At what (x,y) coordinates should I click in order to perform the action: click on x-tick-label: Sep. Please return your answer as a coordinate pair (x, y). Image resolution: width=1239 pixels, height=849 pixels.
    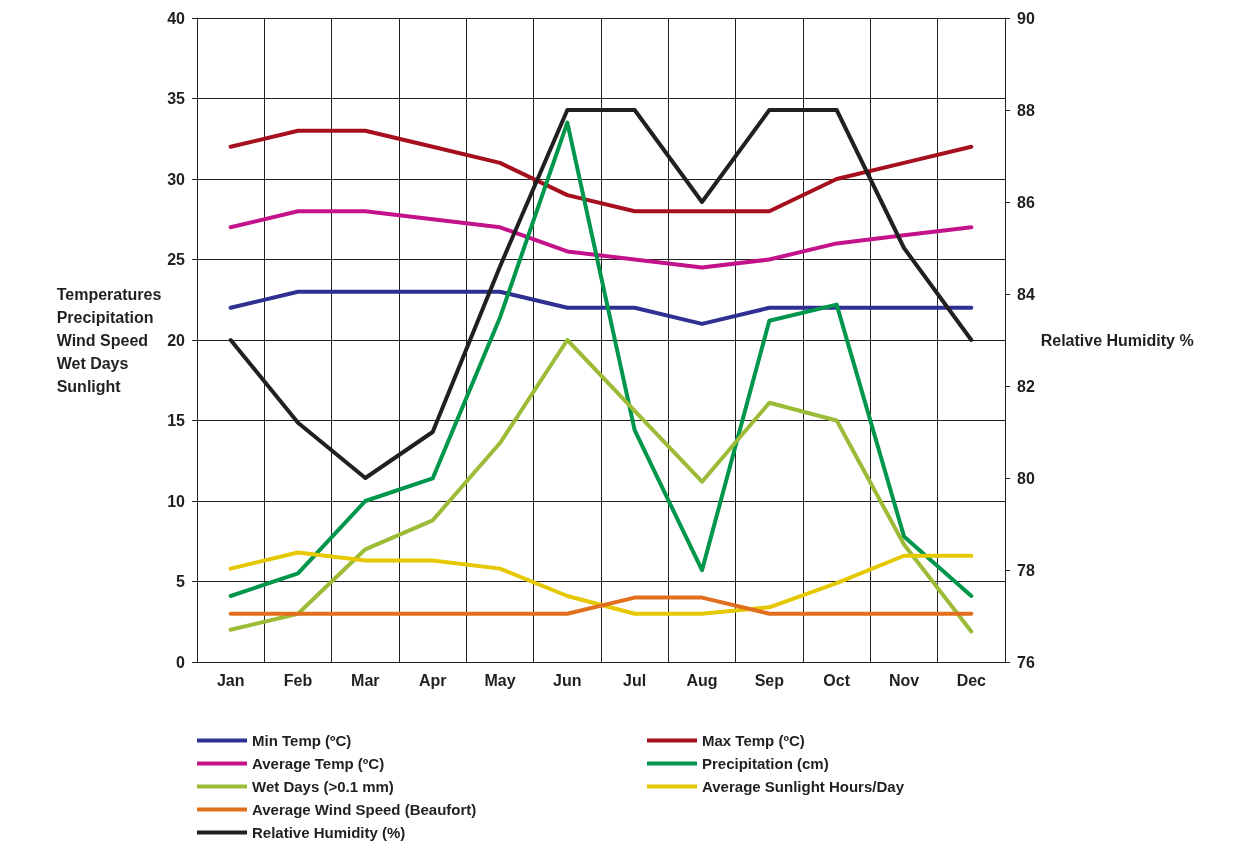
    Looking at the image, I should click on (769, 680).